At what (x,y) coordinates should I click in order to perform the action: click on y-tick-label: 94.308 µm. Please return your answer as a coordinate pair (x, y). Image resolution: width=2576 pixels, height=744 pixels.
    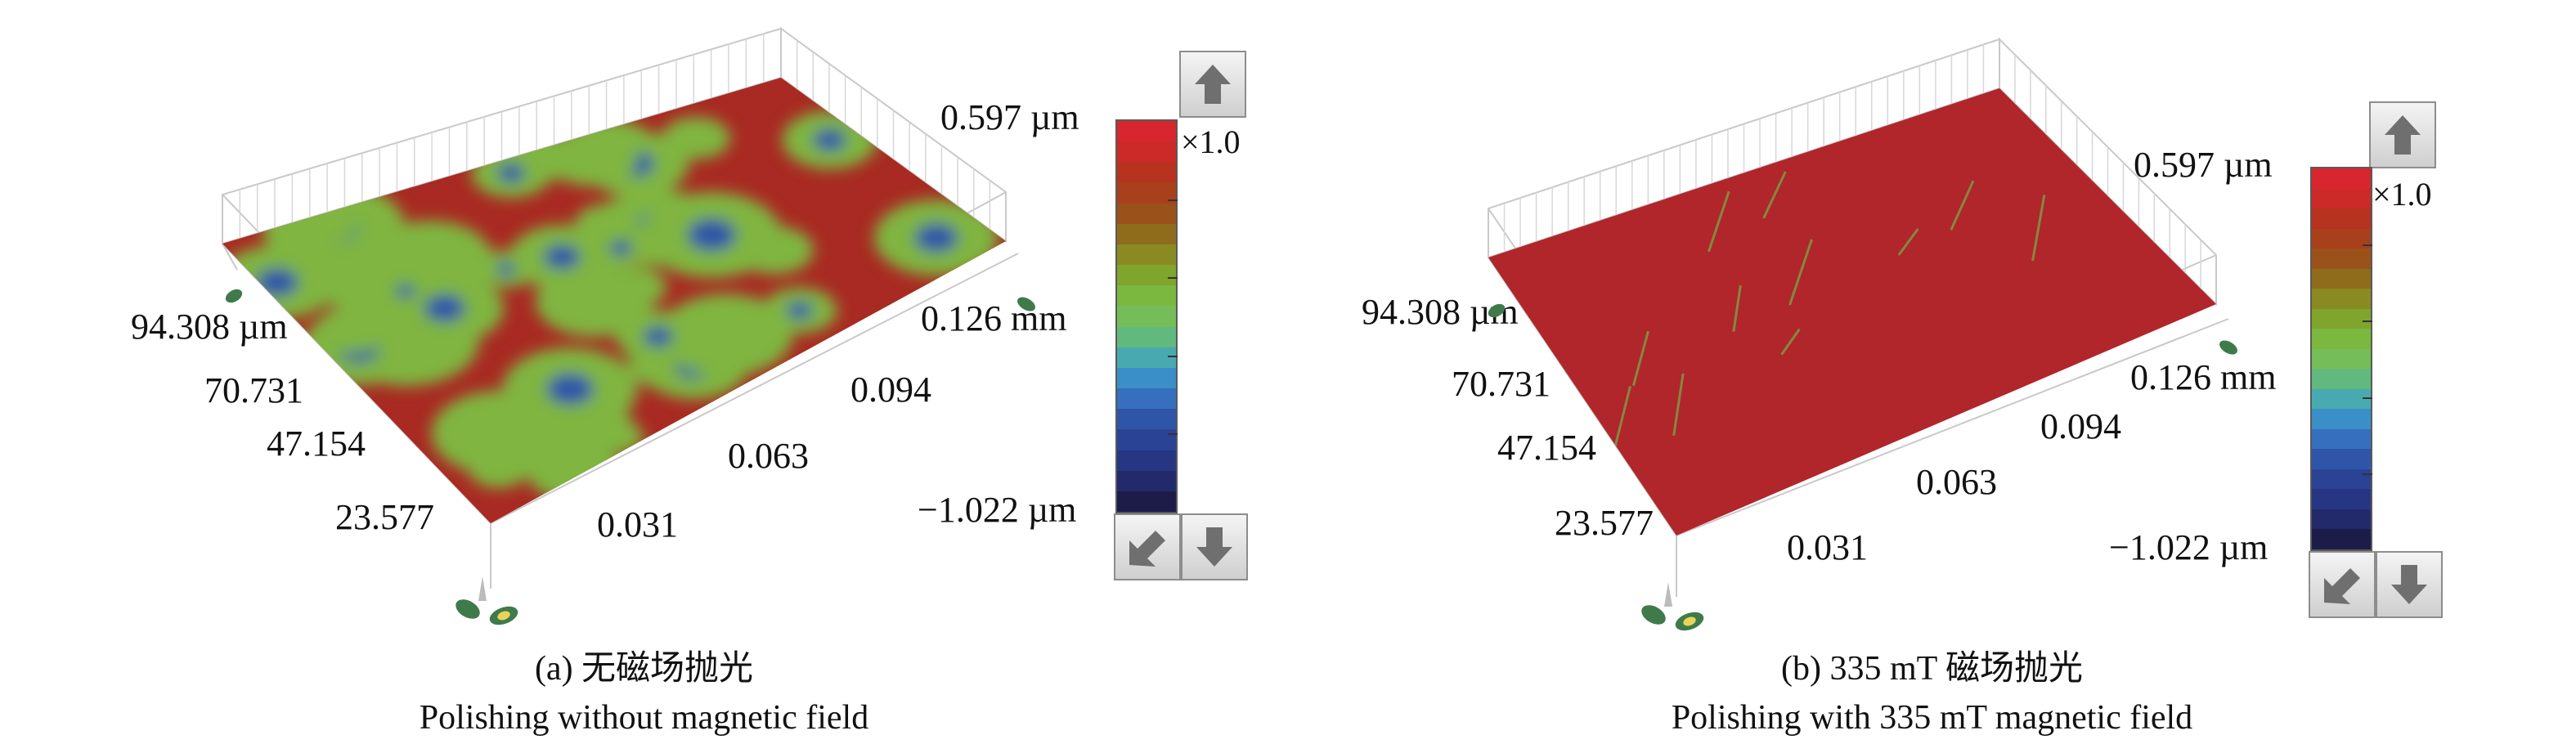
    Looking at the image, I should click on (210, 327).